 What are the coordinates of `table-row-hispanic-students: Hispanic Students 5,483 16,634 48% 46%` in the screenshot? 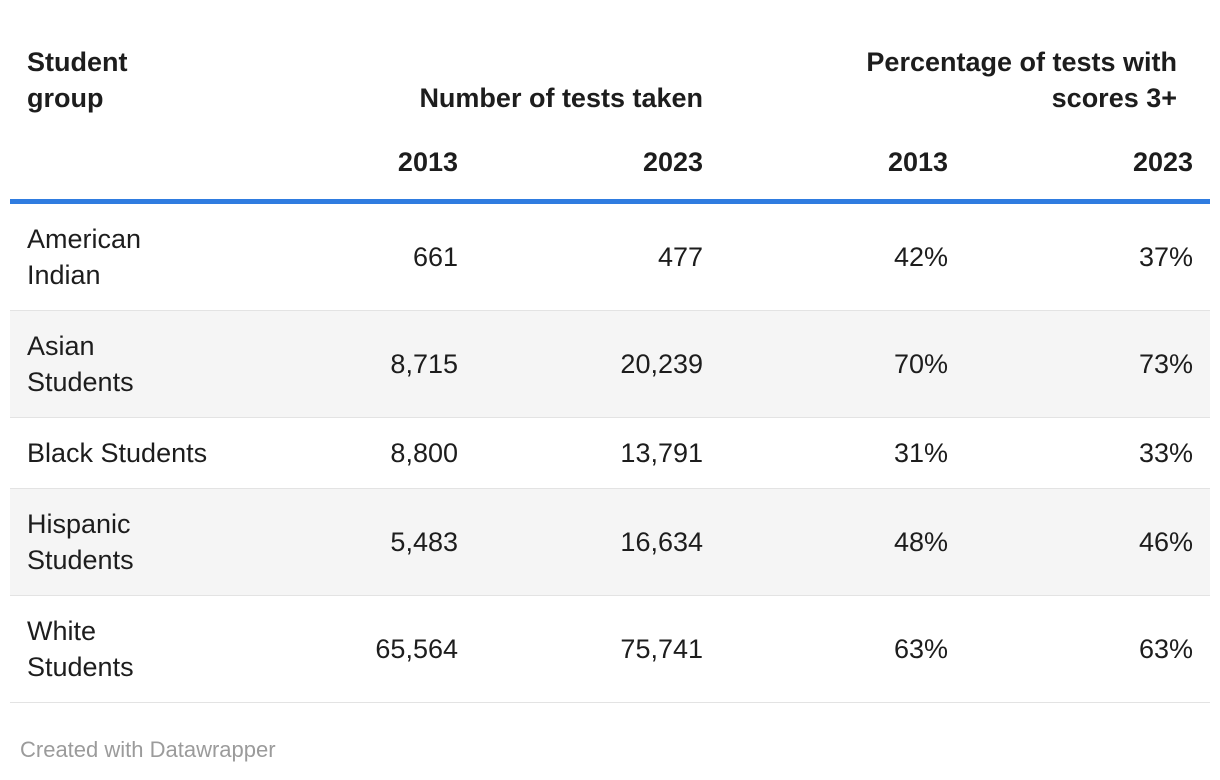 It's located at (610, 542).